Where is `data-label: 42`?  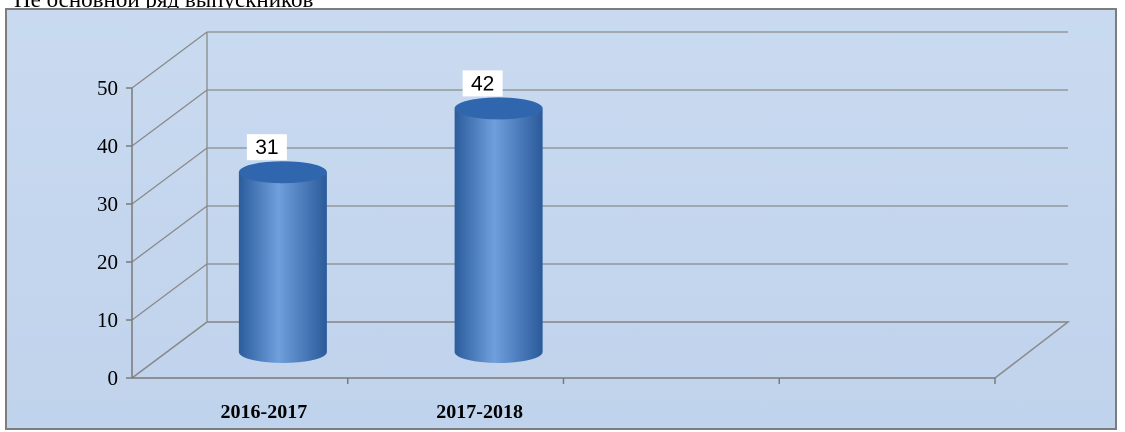 data-label: 42 is located at coordinates (482, 83).